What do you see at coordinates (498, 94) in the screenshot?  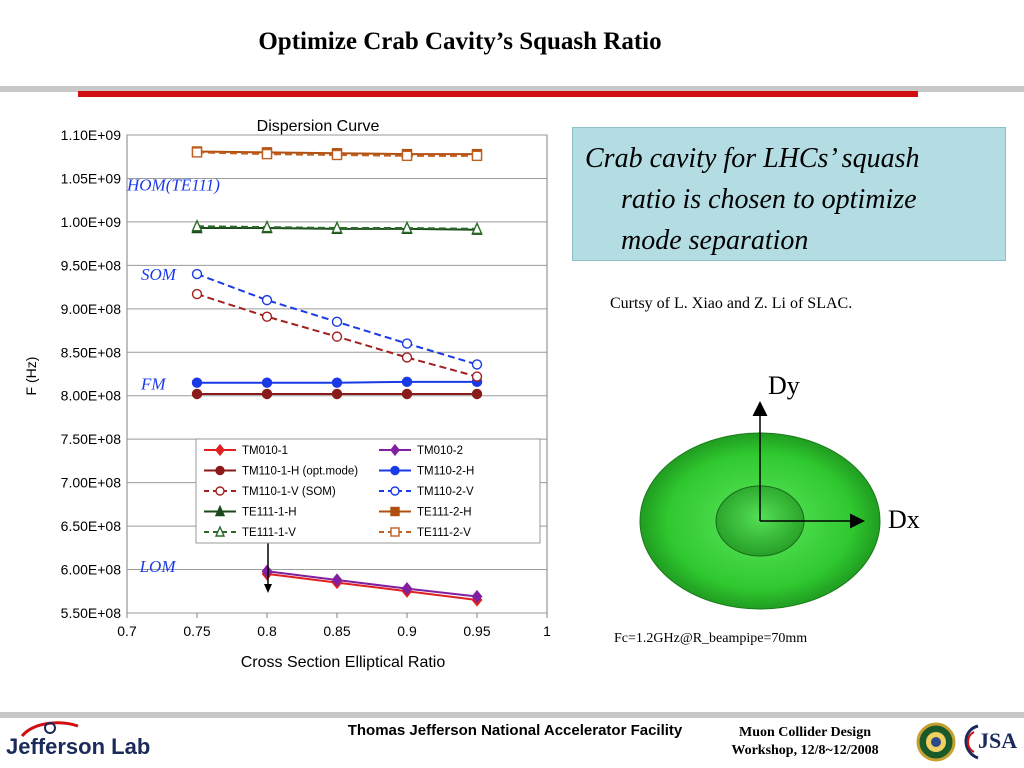 I see `accent-bar` at bounding box center [498, 94].